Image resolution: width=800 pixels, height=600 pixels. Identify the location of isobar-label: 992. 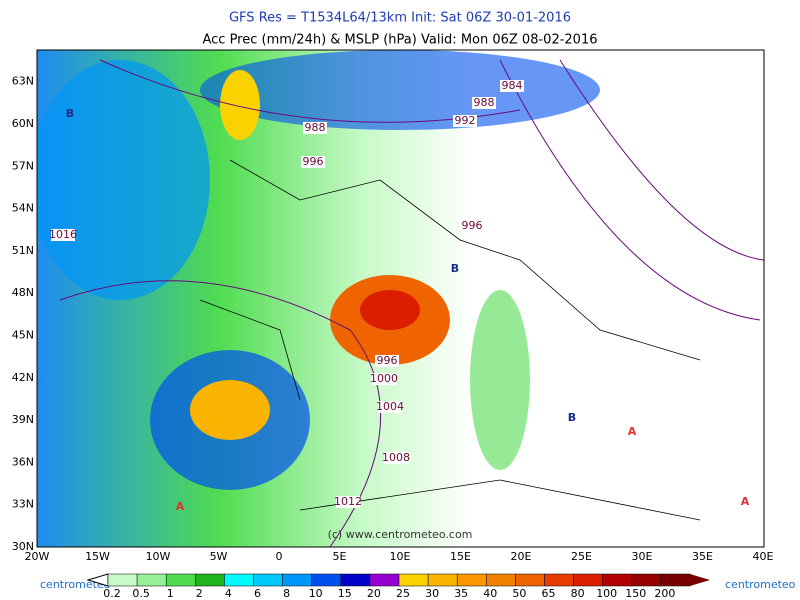
(465, 120).